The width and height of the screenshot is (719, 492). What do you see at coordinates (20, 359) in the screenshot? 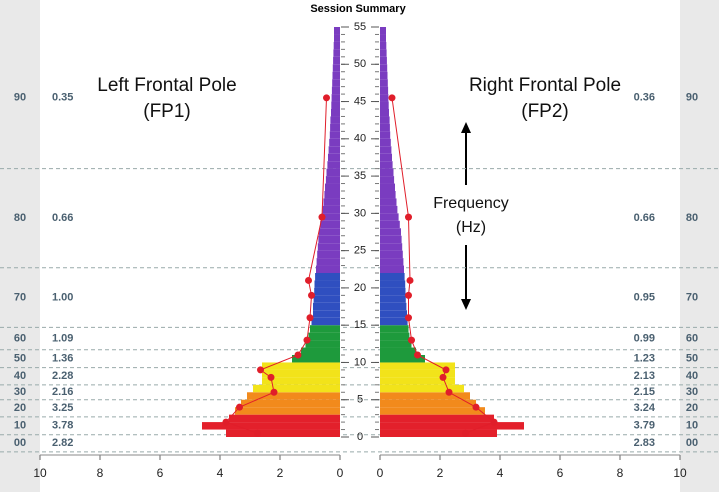
I see `percentile-label: 50` at bounding box center [20, 359].